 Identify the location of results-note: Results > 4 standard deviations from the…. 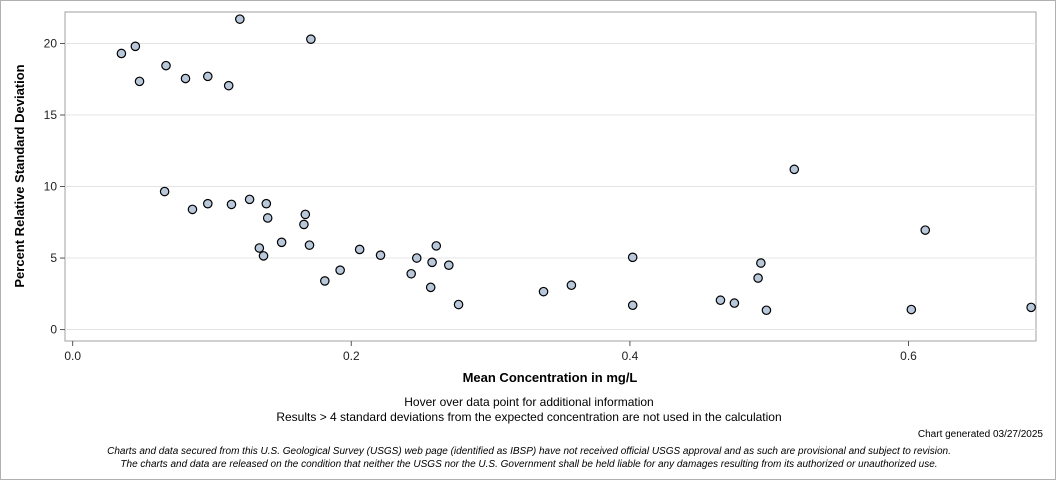
(529, 417).